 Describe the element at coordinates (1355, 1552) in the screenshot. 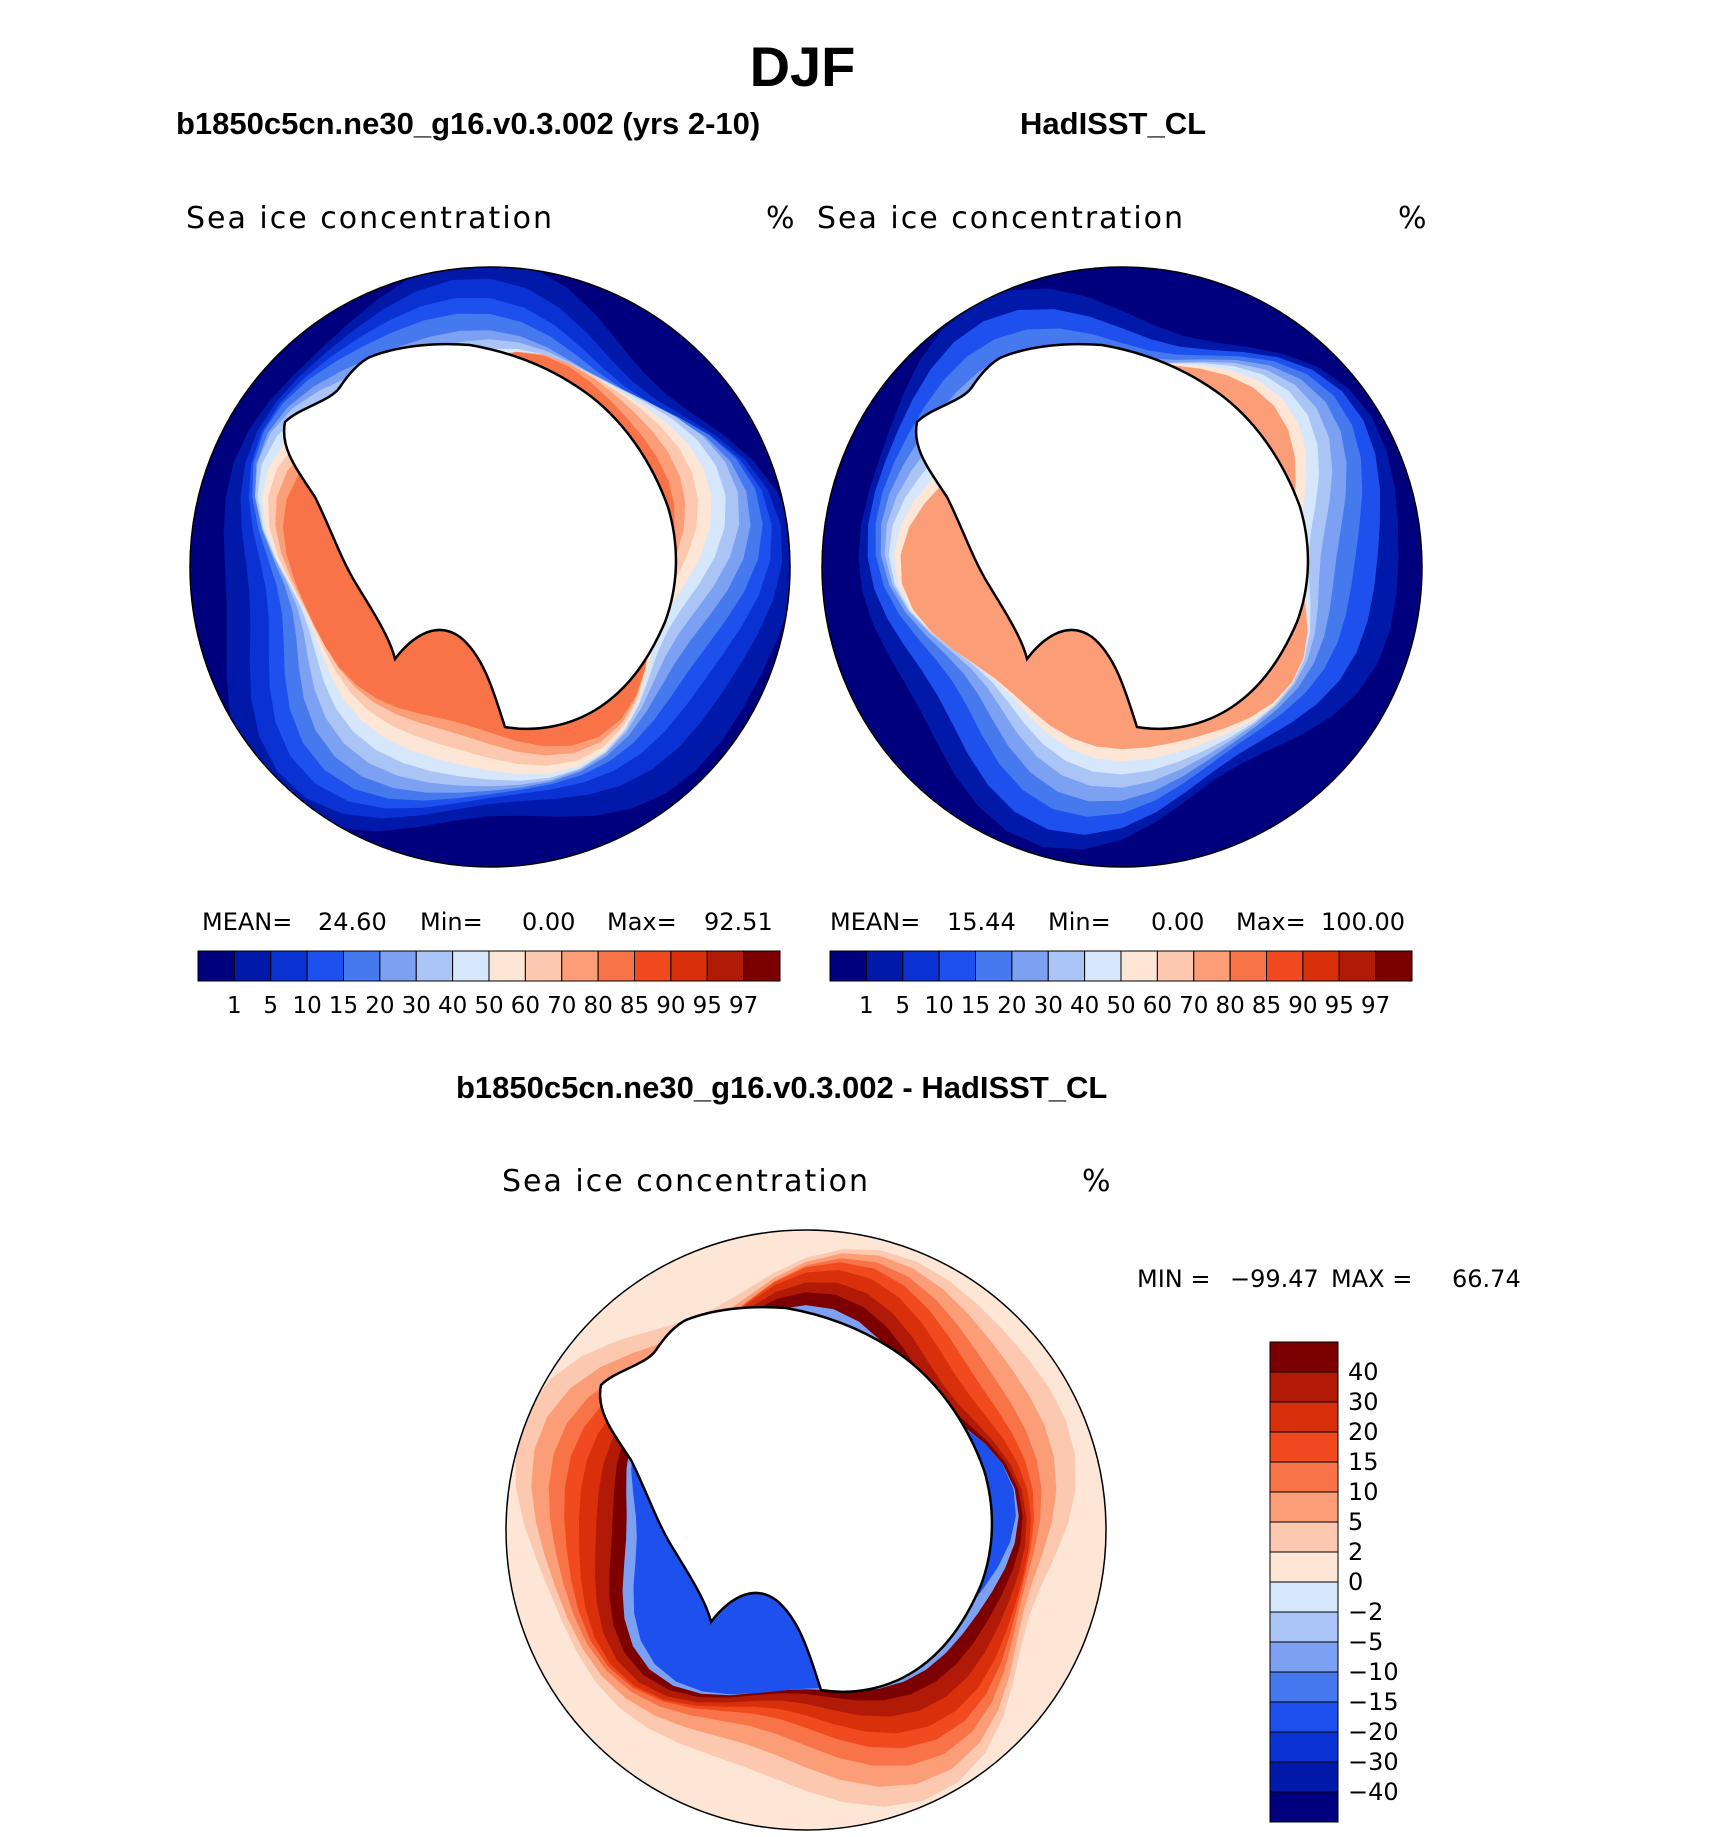

I see `colorbar-tick-label: 2` at that location.